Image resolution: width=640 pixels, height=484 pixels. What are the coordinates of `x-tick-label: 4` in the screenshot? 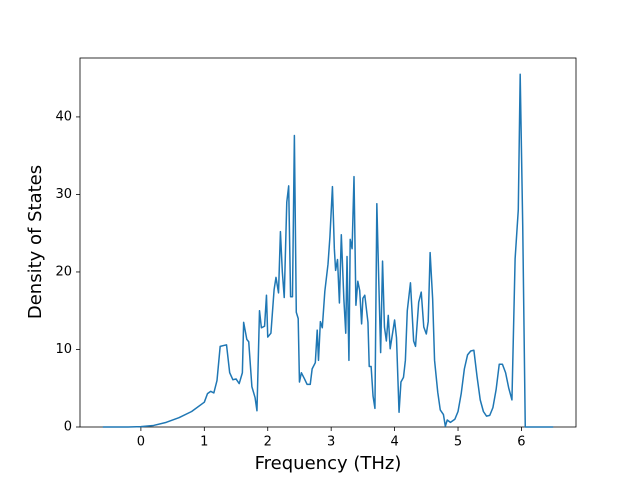 It's located at (394, 442).